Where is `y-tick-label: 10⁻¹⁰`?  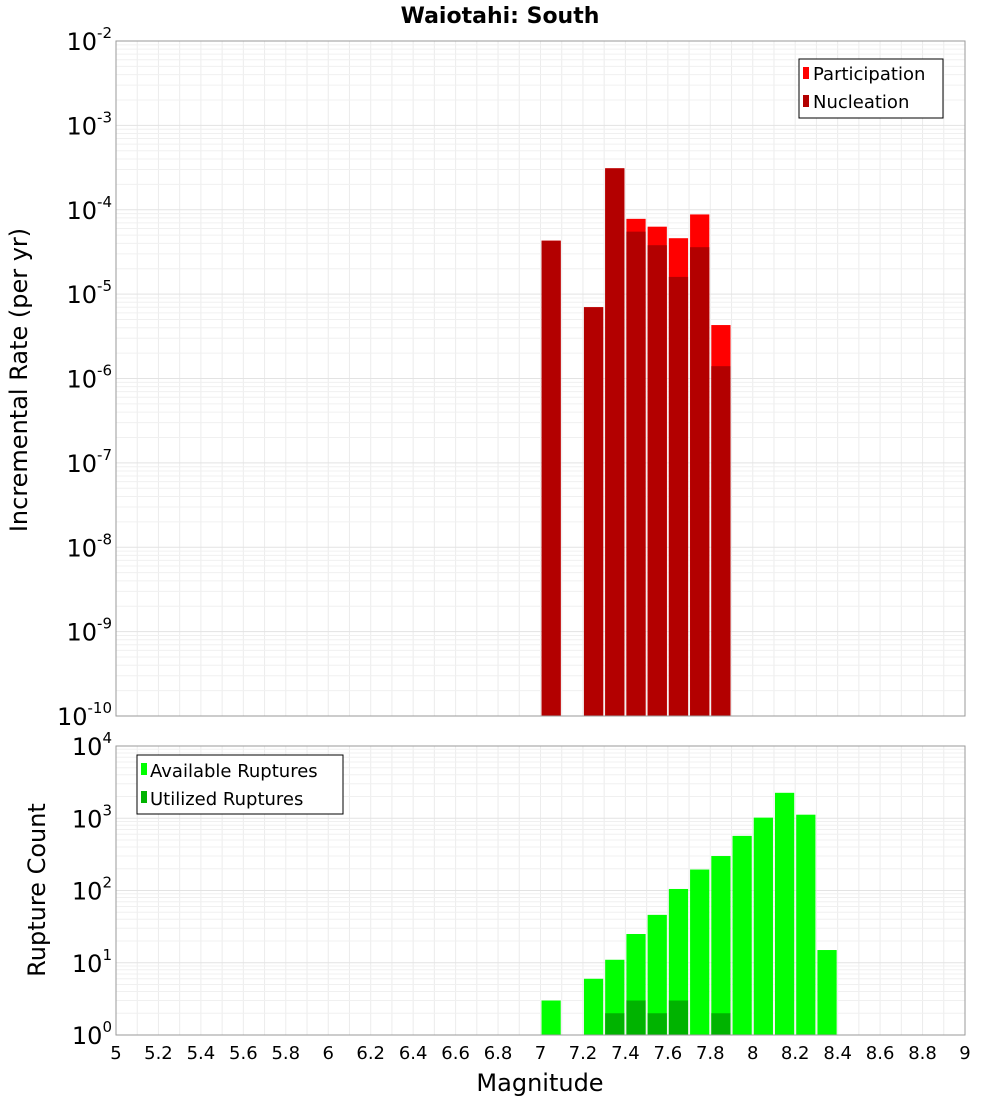 y-tick-label: 10⁻¹⁰ is located at coordinates (84, 715).